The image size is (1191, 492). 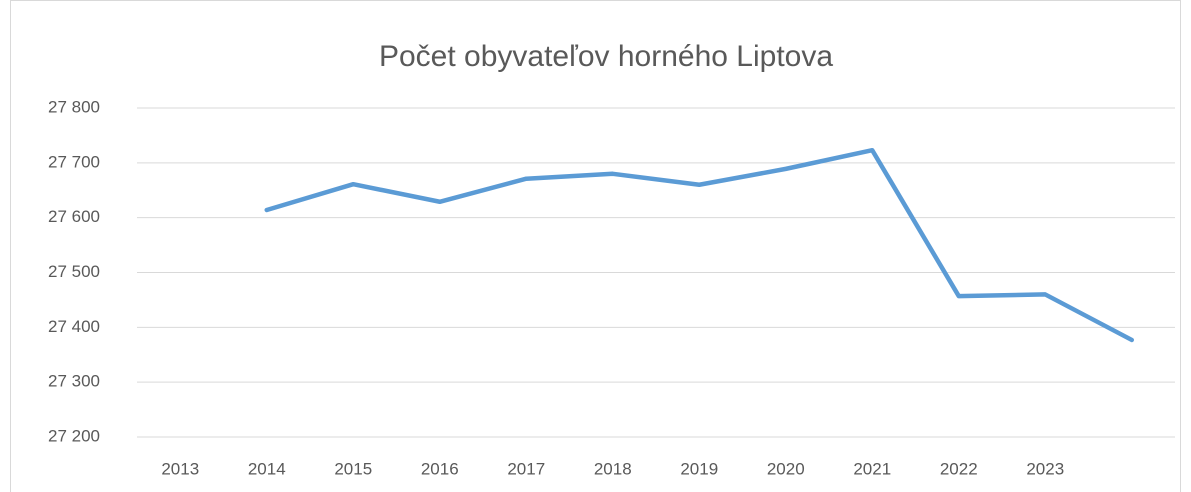 I want to click on x-tick-label: 2020, so click(x=786, y=468).